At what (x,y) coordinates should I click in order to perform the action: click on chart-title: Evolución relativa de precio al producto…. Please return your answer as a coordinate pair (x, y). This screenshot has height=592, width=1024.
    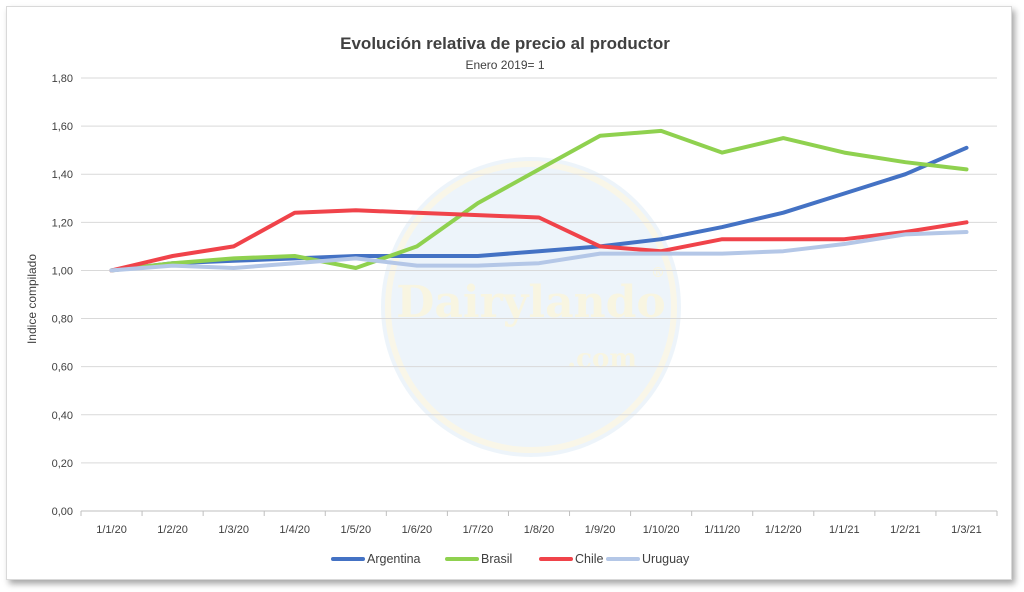
    Looking at the image, I should click on (505, 43).